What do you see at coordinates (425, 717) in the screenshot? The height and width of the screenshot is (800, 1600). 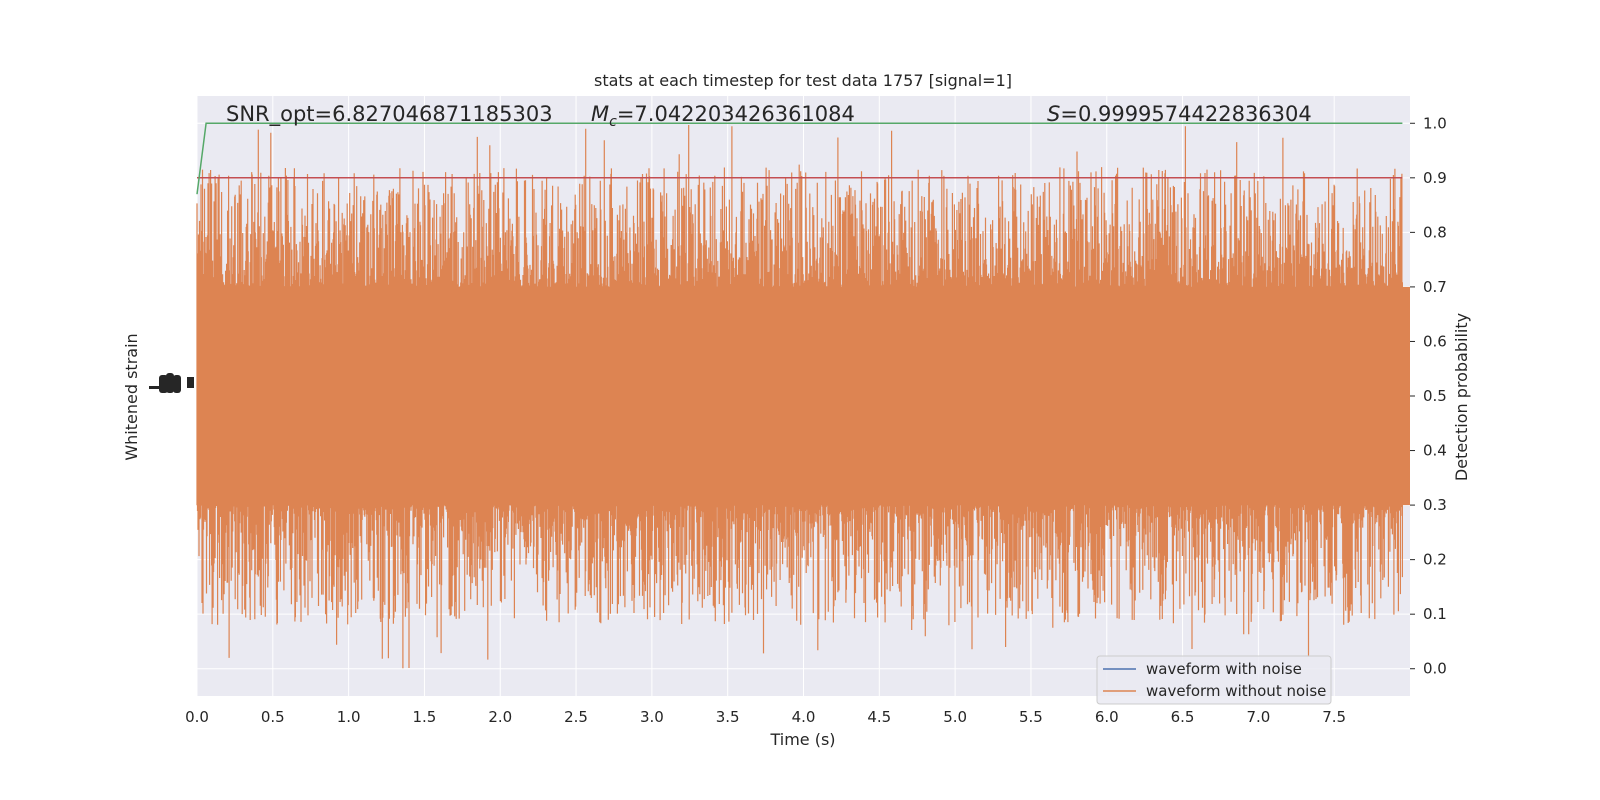 I see `x-tick-label: 1.5` at bounding box center [425, 717].